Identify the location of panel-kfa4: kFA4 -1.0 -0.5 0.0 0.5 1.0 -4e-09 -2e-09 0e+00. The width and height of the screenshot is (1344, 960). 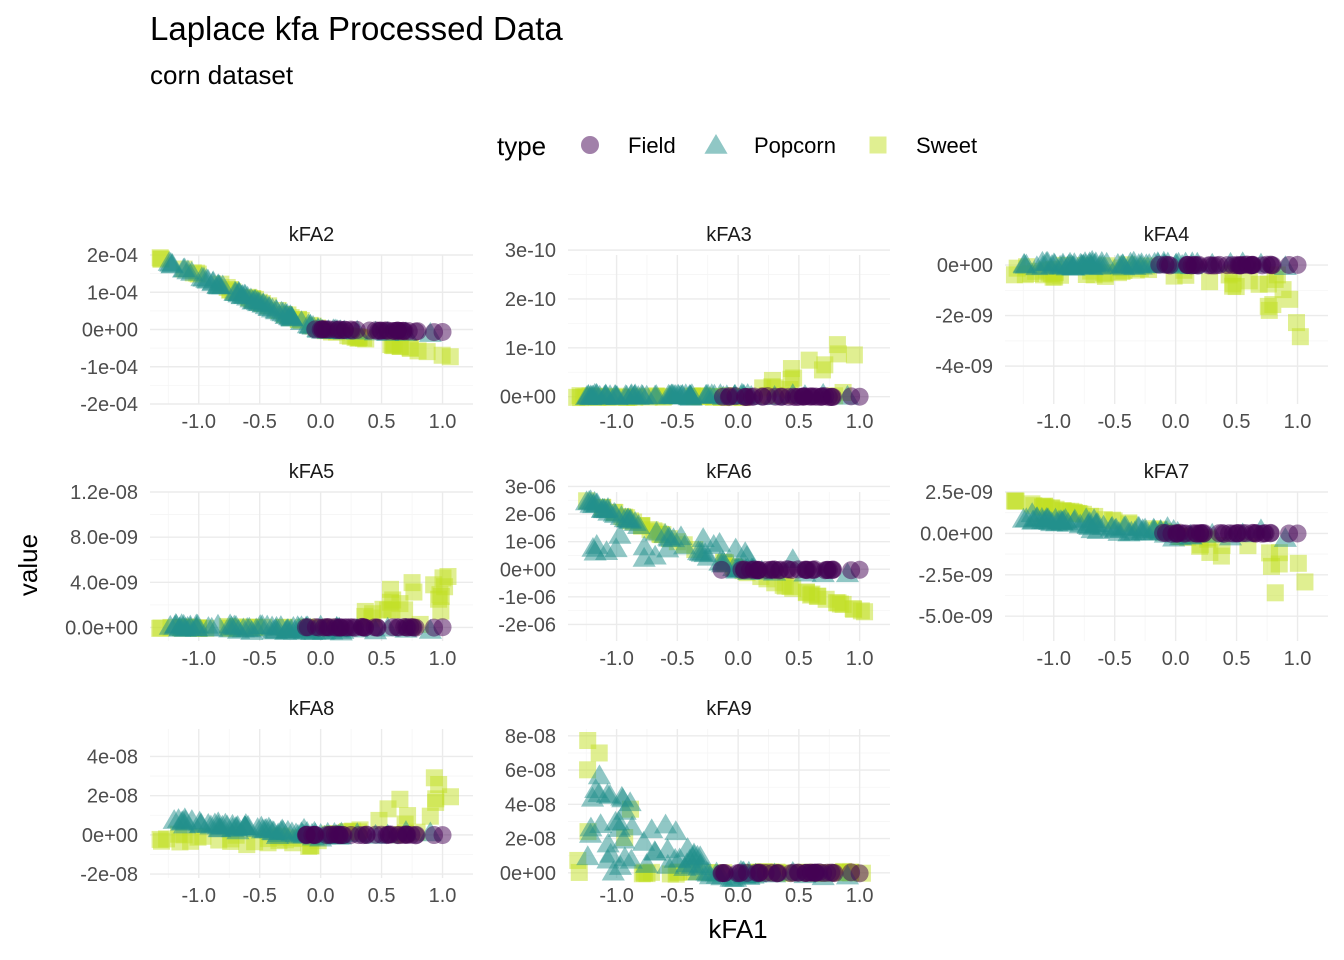
(1131, 328).